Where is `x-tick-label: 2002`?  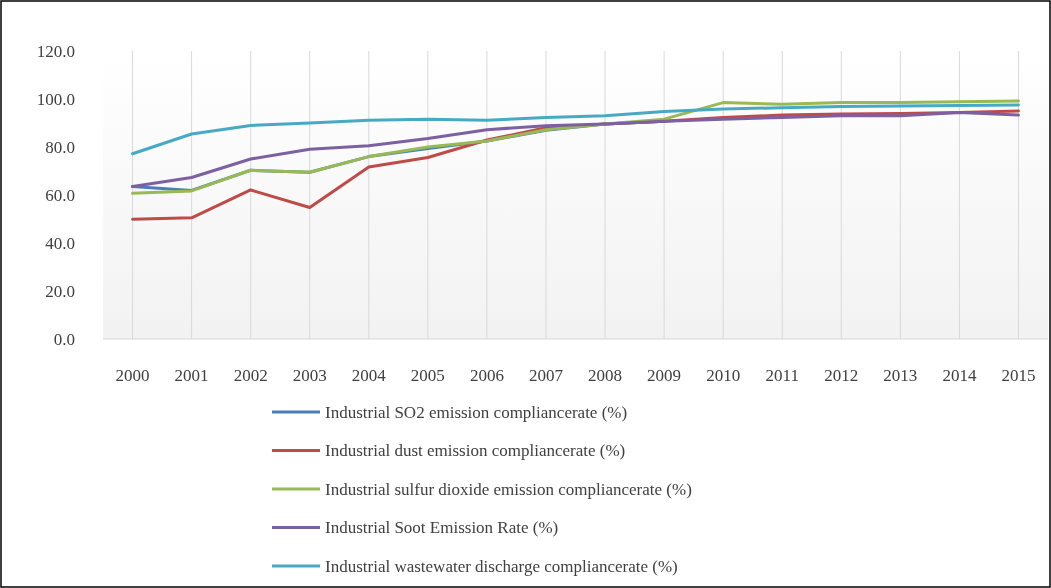
x-tick-label: 2002 is located at coordinates (250, 375).